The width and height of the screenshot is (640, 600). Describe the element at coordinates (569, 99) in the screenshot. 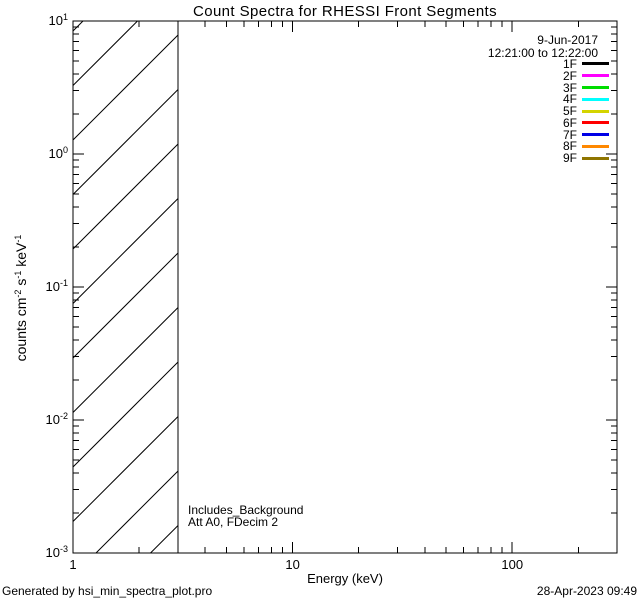

I see `legend-label: 4F` at that location.